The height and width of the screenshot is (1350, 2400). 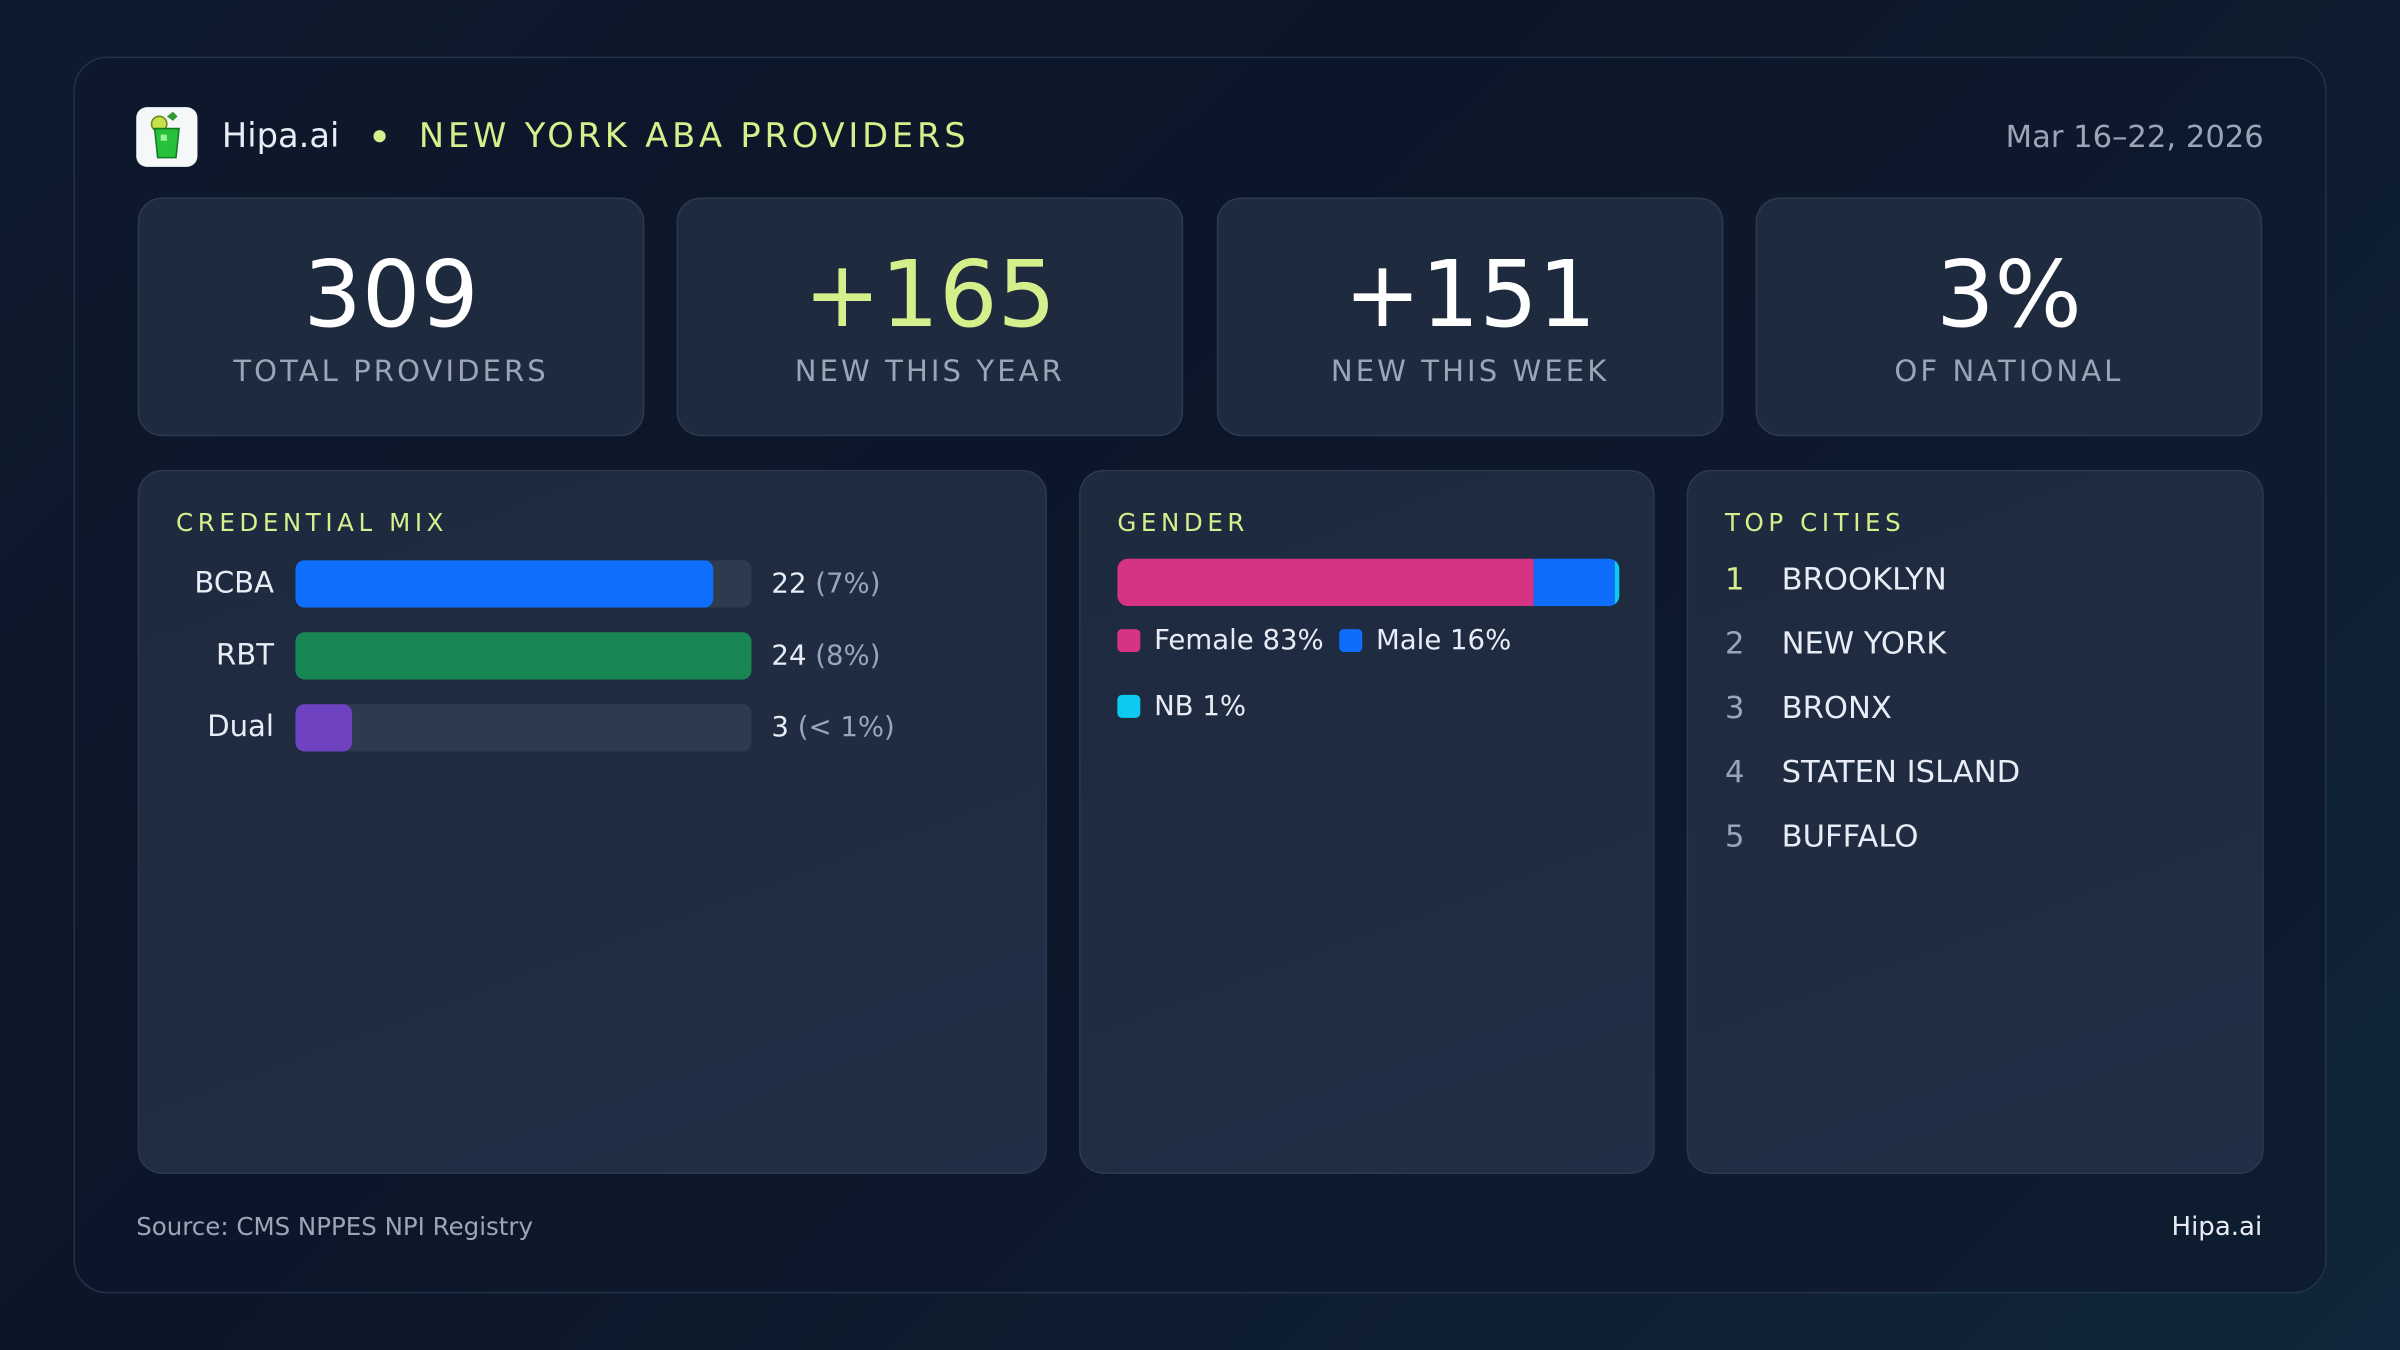 I want to click on city-item: 5 BUFFALO, so click(x=1821, y=835).